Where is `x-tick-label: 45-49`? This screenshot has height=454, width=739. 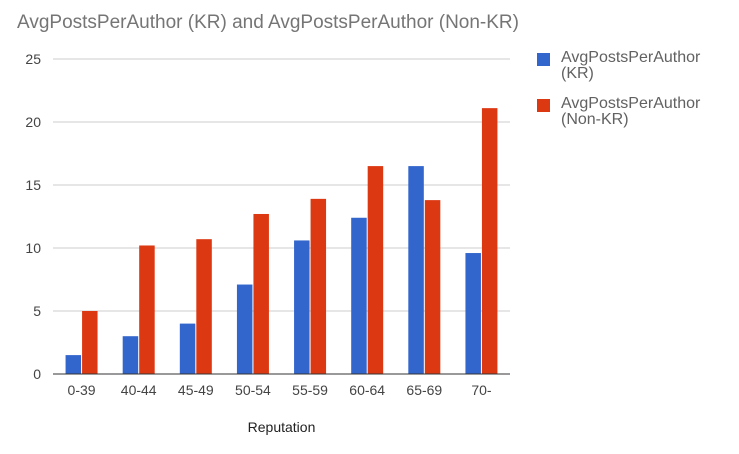 x-tick-label: 45-49 is located at coordinates (196, 390).